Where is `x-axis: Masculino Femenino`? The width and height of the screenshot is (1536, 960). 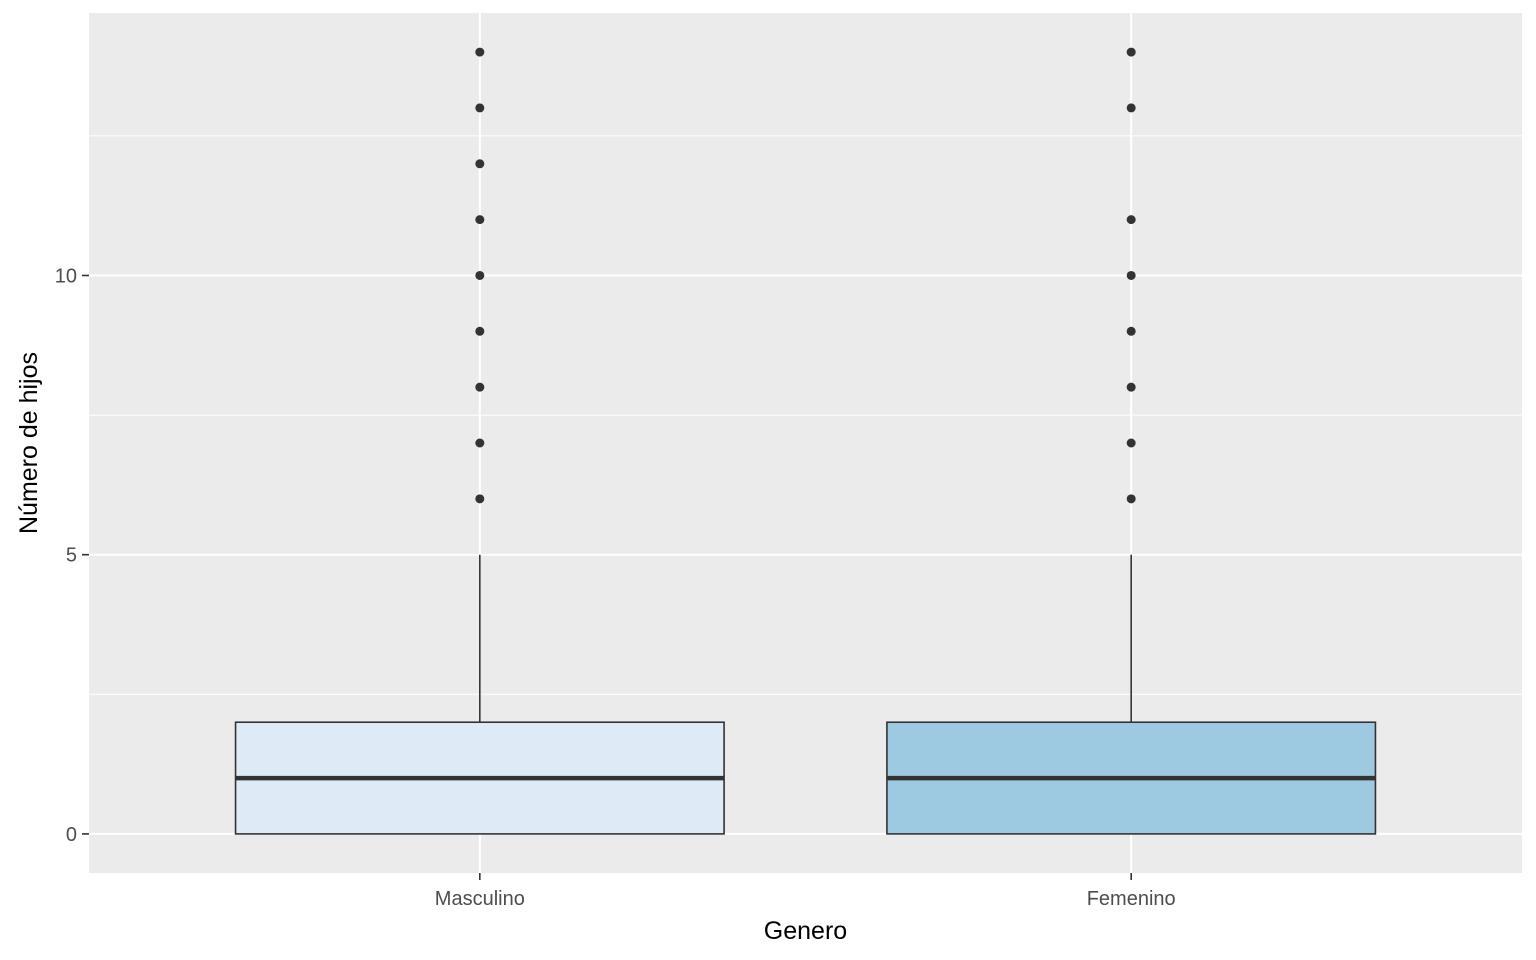 x-axis: Masculino Femenino is located at coordinates (805, 891).